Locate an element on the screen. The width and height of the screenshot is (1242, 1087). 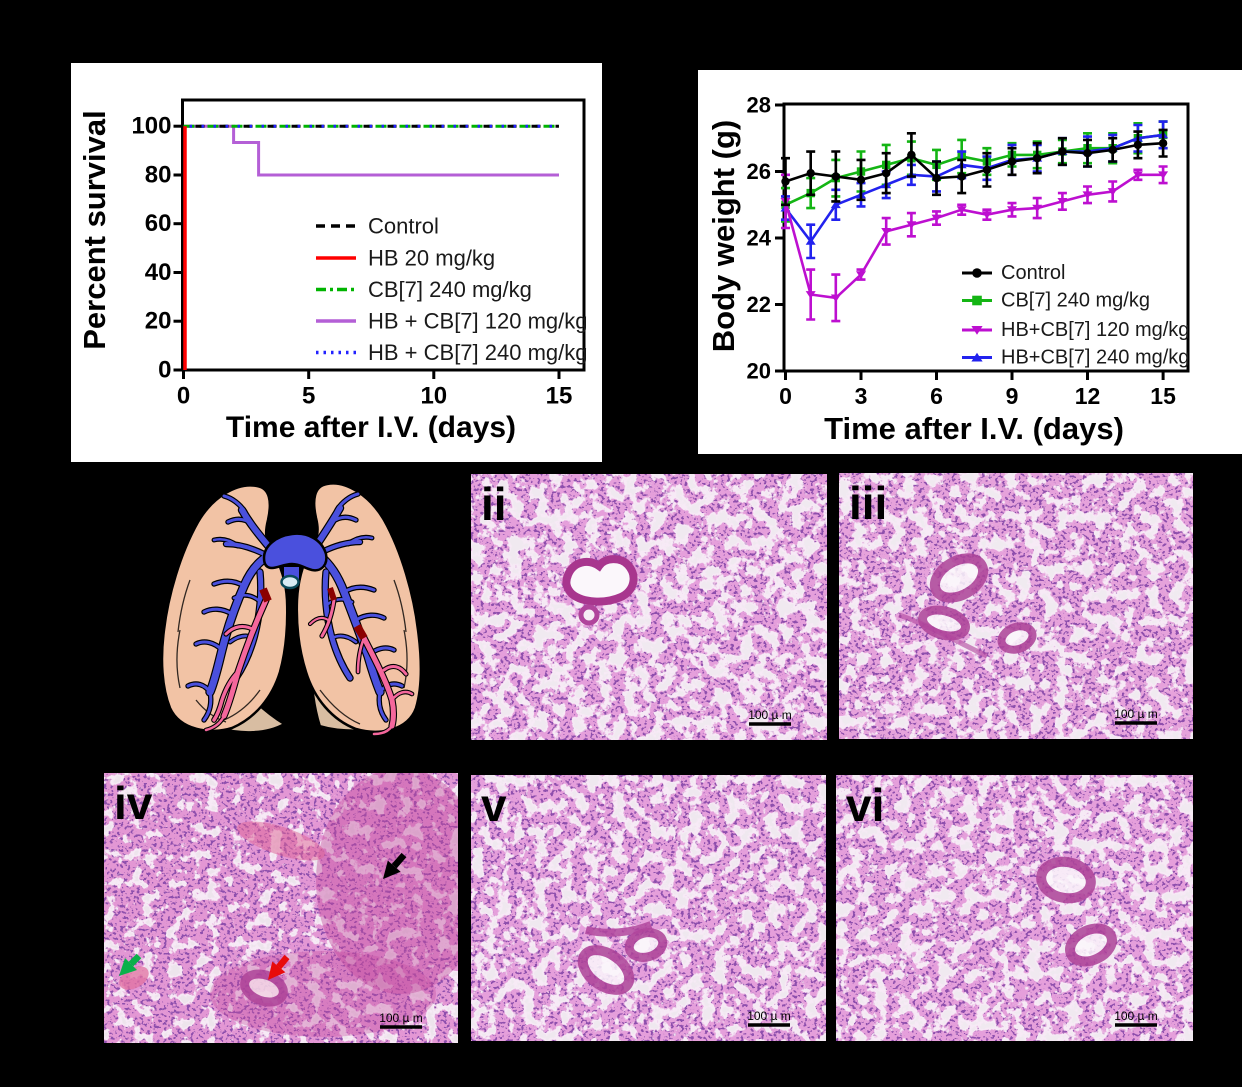
svg-text: 10 is located at coordinates (433, 396).